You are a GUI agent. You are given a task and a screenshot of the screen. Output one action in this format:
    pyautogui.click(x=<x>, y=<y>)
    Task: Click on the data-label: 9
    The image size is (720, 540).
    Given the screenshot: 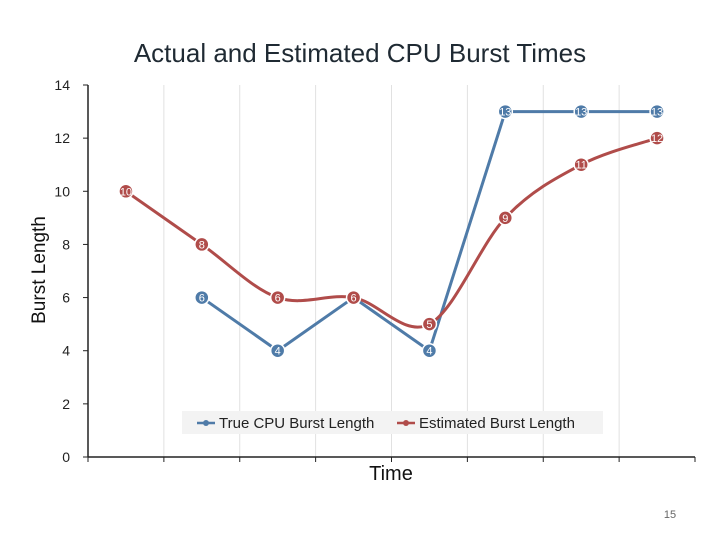 What is the action you would take?
    pyautogui.click(x=505, y=219)
    